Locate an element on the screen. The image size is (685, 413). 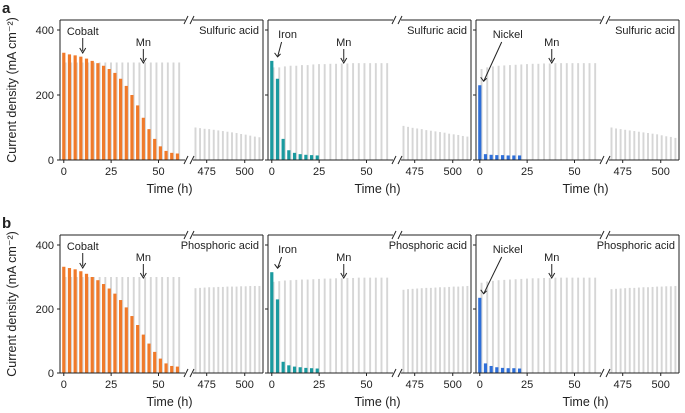
element-arrow is located at coordinates (493, 61).